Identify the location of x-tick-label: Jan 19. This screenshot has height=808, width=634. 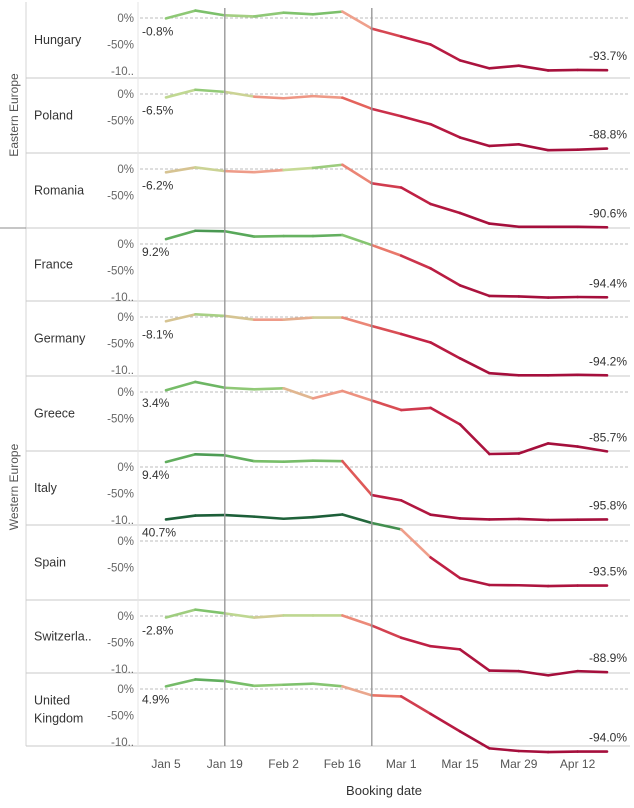
(225, 764).